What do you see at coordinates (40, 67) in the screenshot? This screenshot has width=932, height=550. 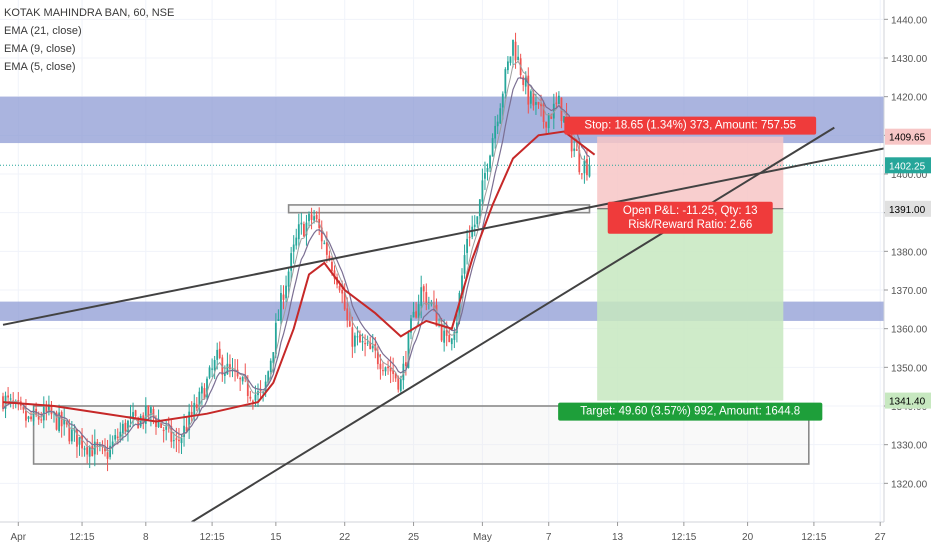 I see `indicator-ema5-label: EMA (5, close)` at bounding box center [40, 67].